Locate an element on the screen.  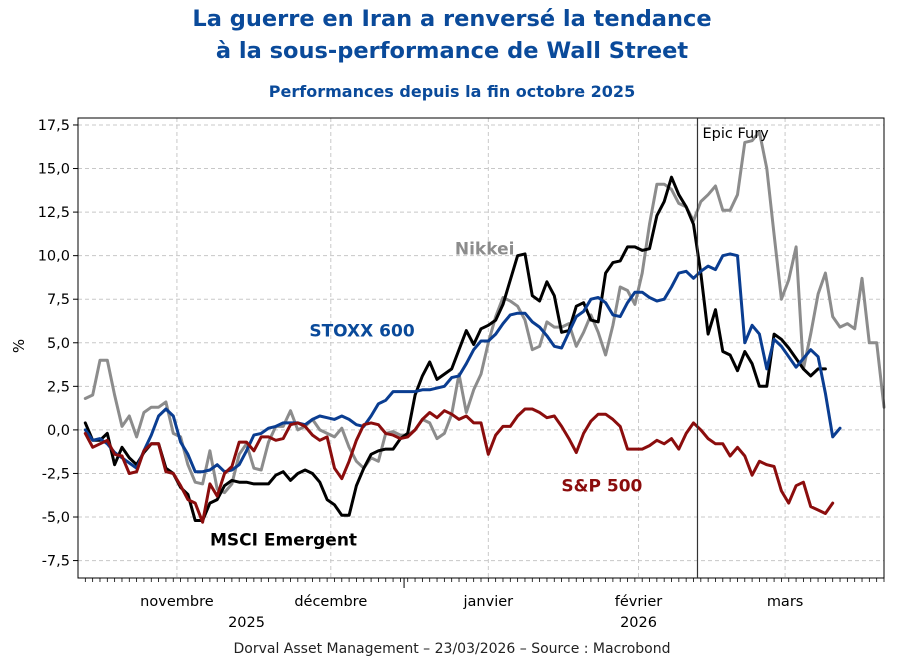
y-tick-label: 12,5 is located at coordinates (54, 213).